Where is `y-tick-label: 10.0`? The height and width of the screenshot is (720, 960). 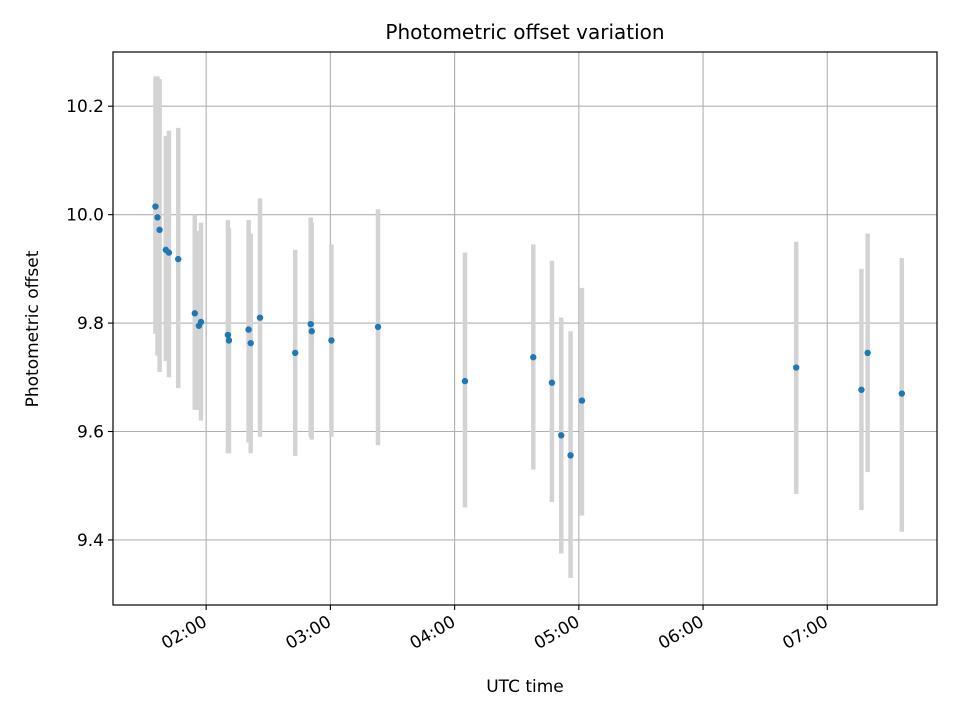 y-tick-label: 10.0 is located at coordinates (85, 216).